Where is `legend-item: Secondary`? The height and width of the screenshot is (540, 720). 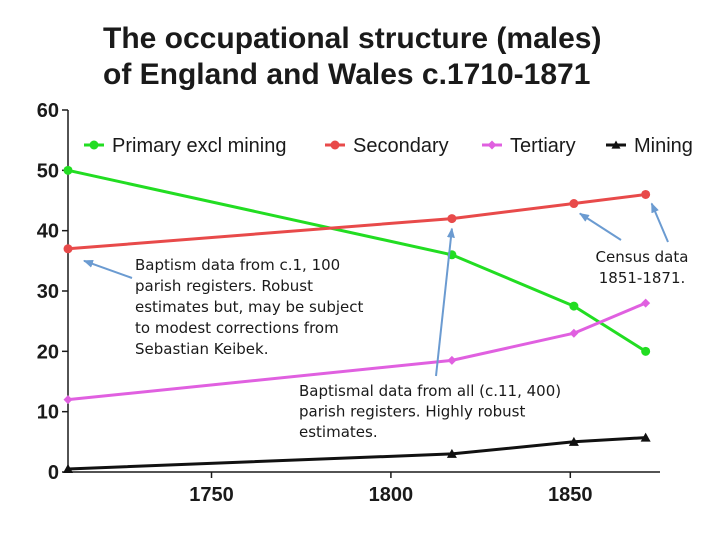
legend-item: Secondary is located at coordinates (387, 146).